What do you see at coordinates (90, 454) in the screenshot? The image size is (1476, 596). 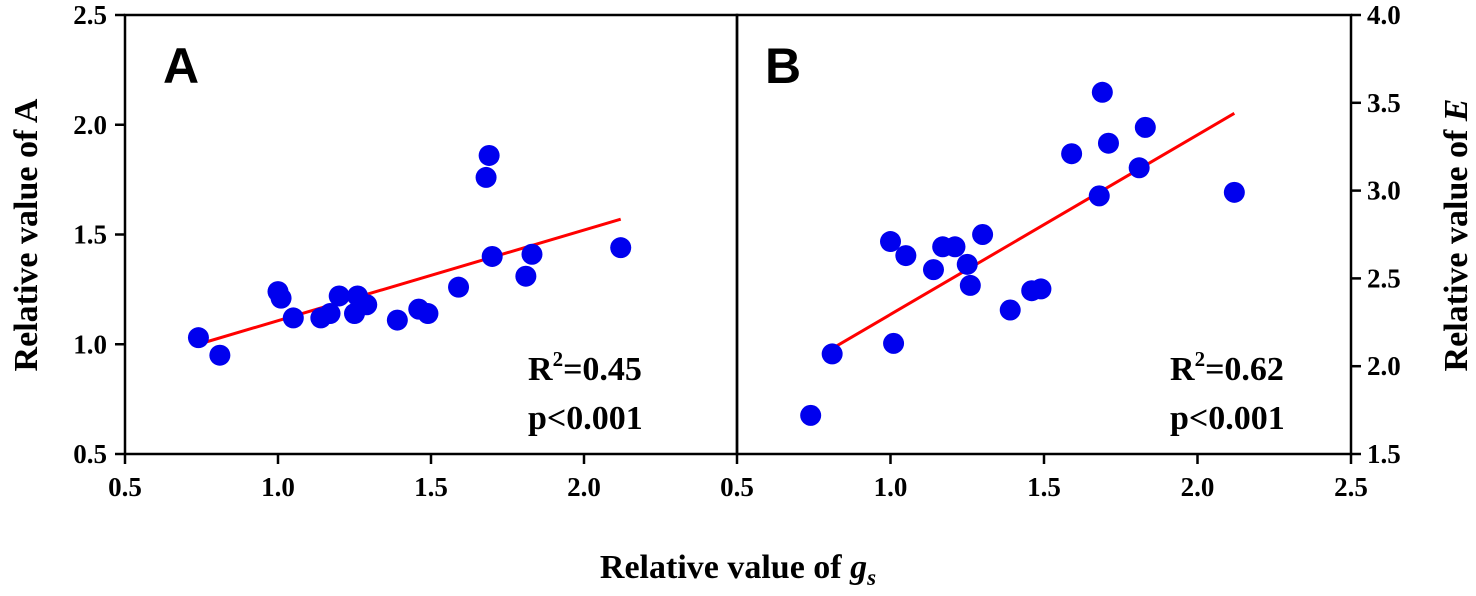 I see `panel-a-y-tick-label: 0.5` at bounding box center [90, 454].